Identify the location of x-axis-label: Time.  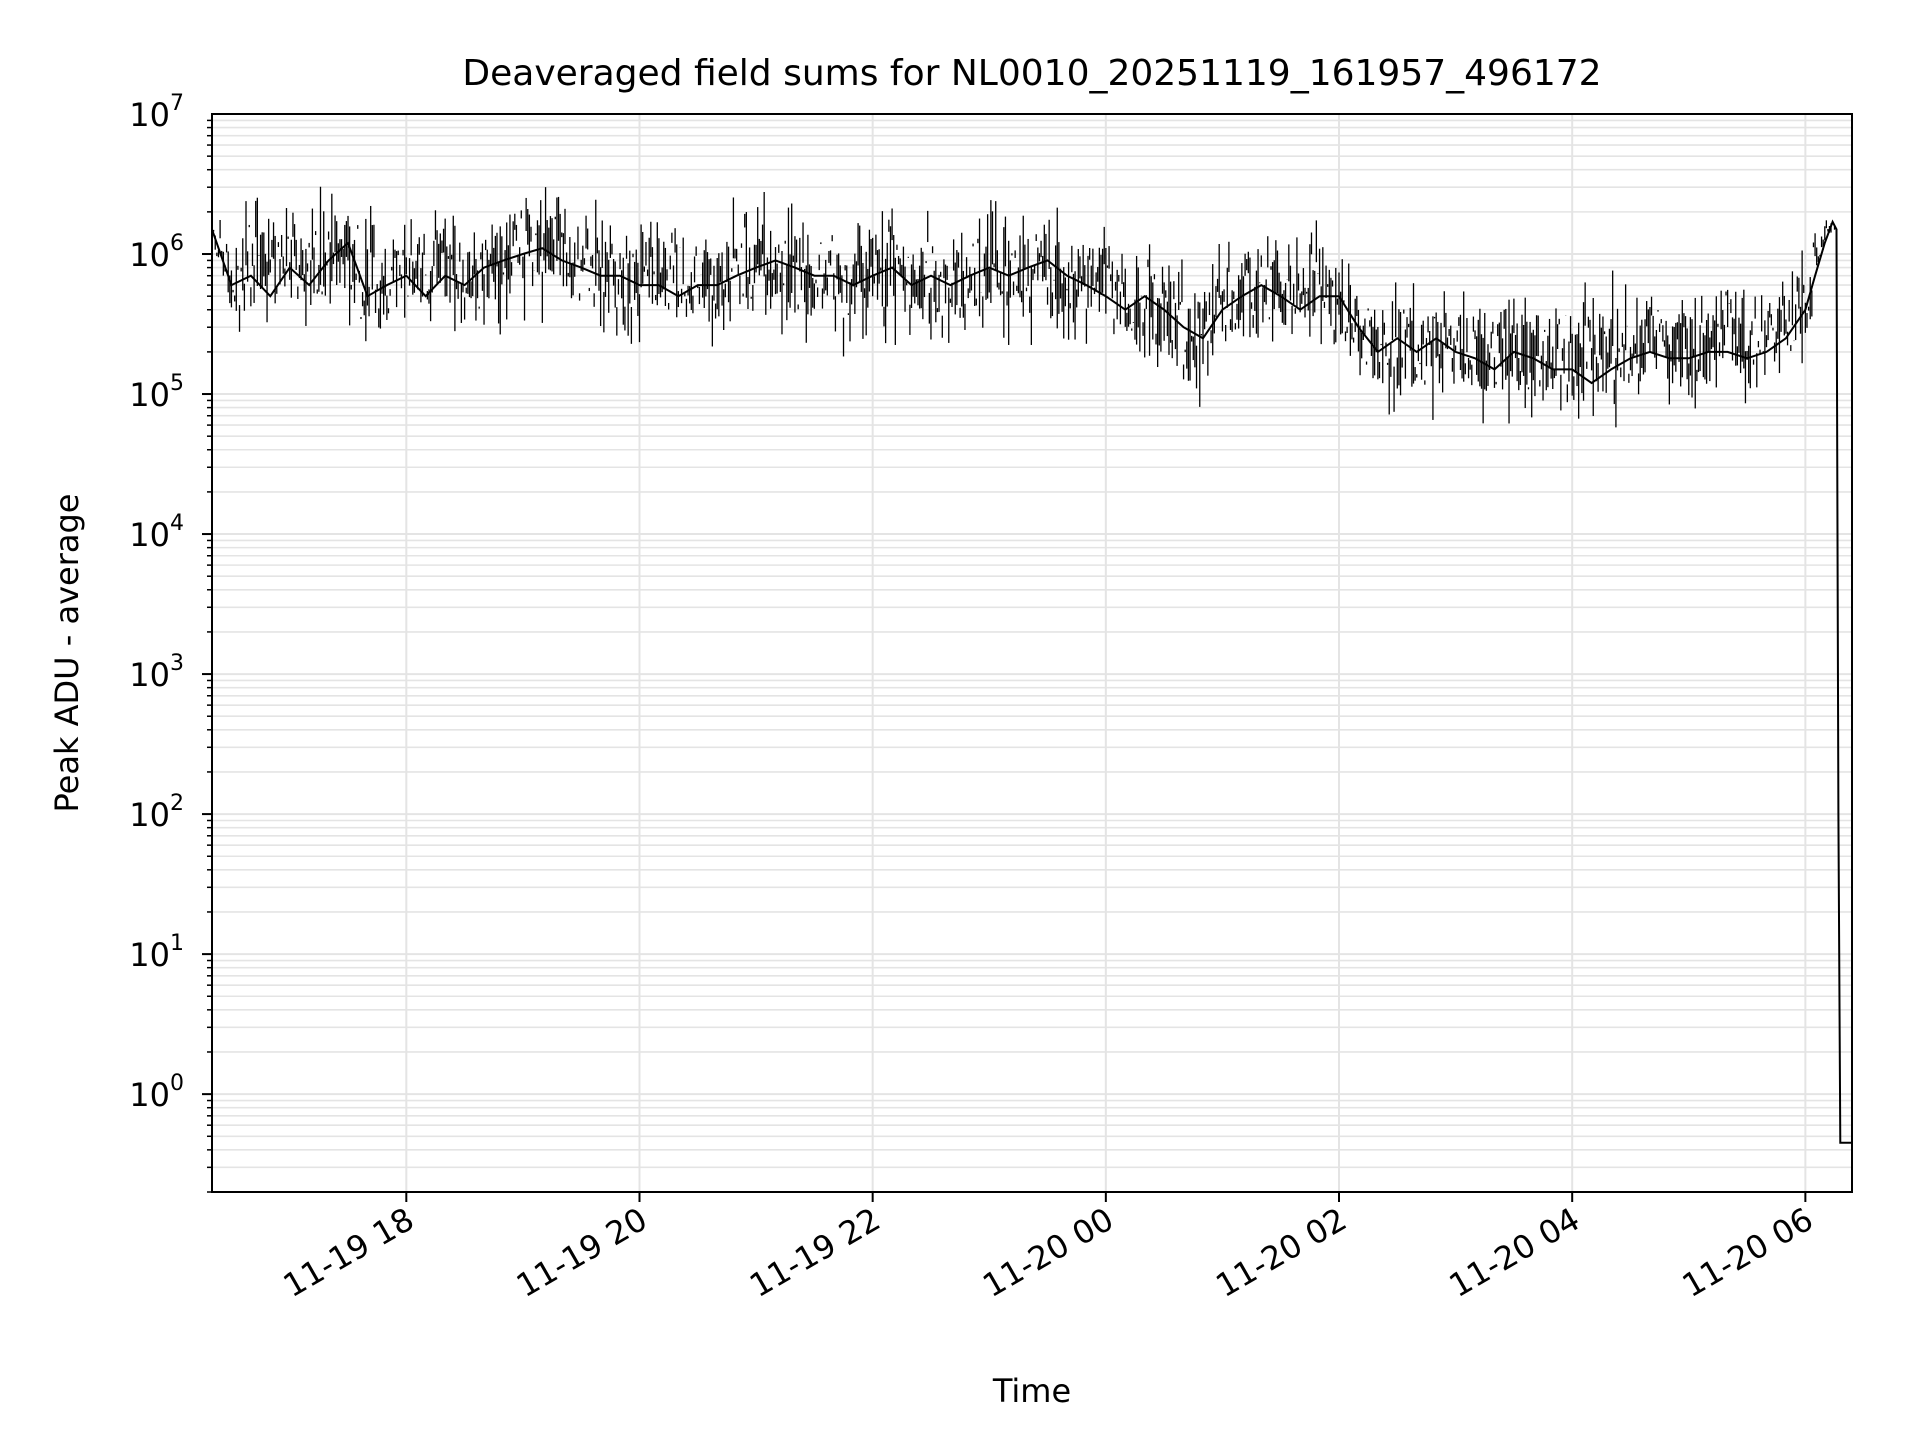
(1031, 1391).